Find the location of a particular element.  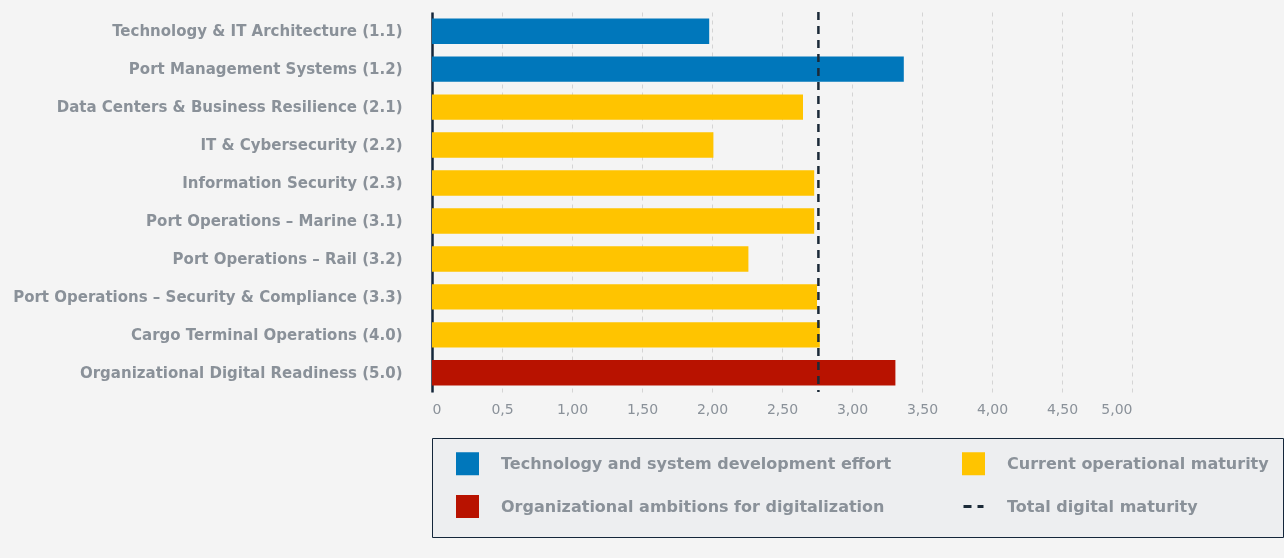

x-tick-label: 2,00 is located at coordinates (712, 408).